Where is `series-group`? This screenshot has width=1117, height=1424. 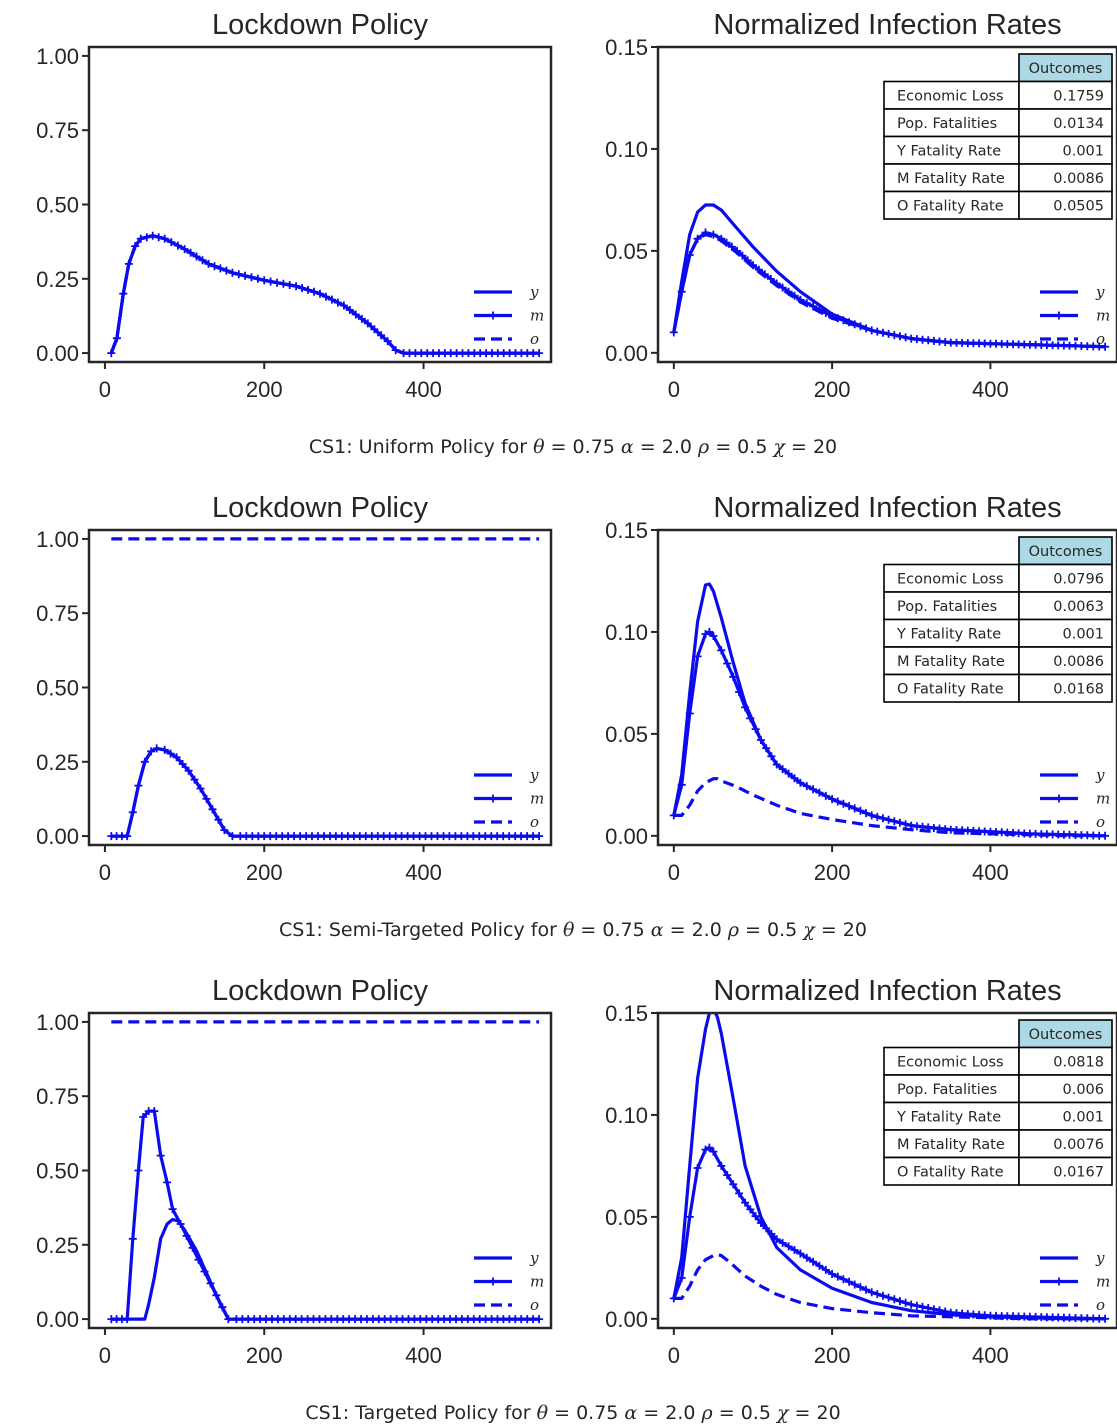 series-group is located at coordinates (325, 294).